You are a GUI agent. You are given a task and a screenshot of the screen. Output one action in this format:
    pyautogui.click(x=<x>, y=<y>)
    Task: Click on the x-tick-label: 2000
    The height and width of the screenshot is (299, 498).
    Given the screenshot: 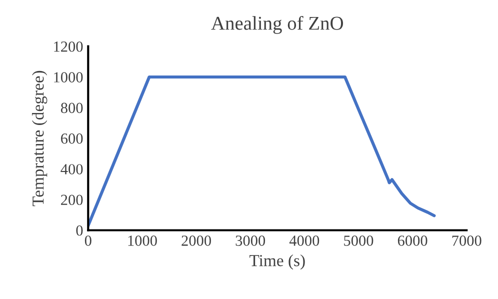 What is the action you would take?
    pyautogui.click(x=196, y=241)
    